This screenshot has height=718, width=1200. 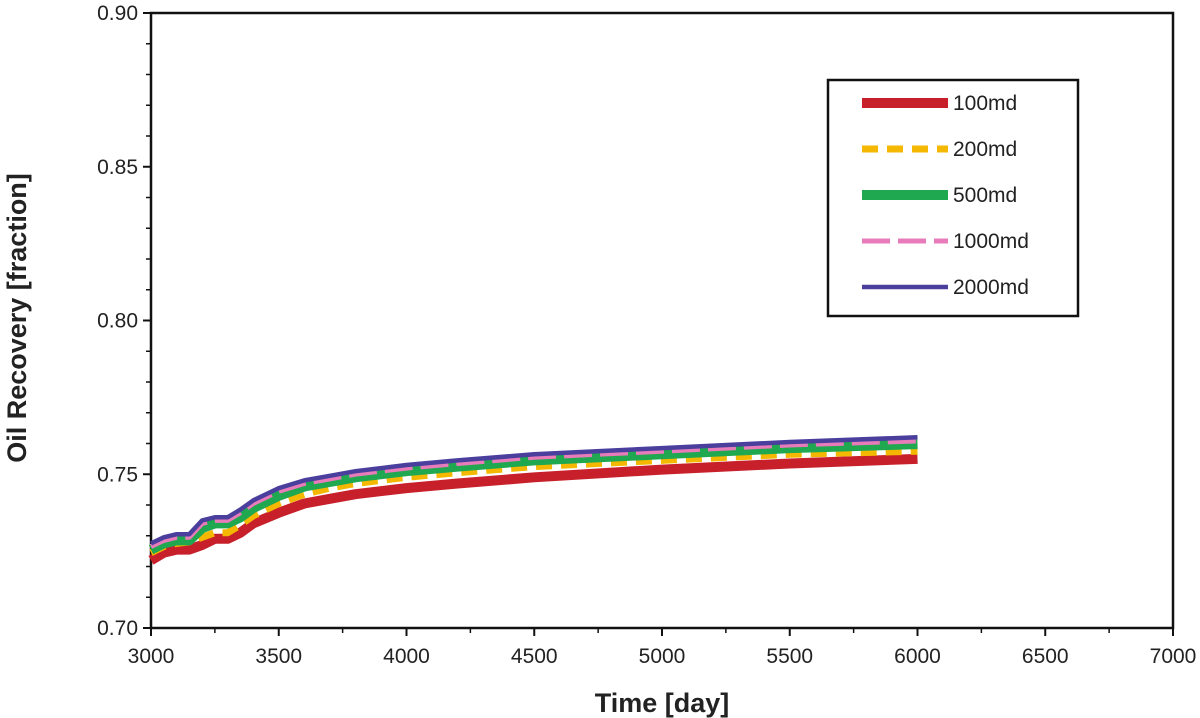 What do you see at coordinates (991, 287) in the screenshot?
I see `legend-label-2000md: 2000md` at bounding box center [991, 287].